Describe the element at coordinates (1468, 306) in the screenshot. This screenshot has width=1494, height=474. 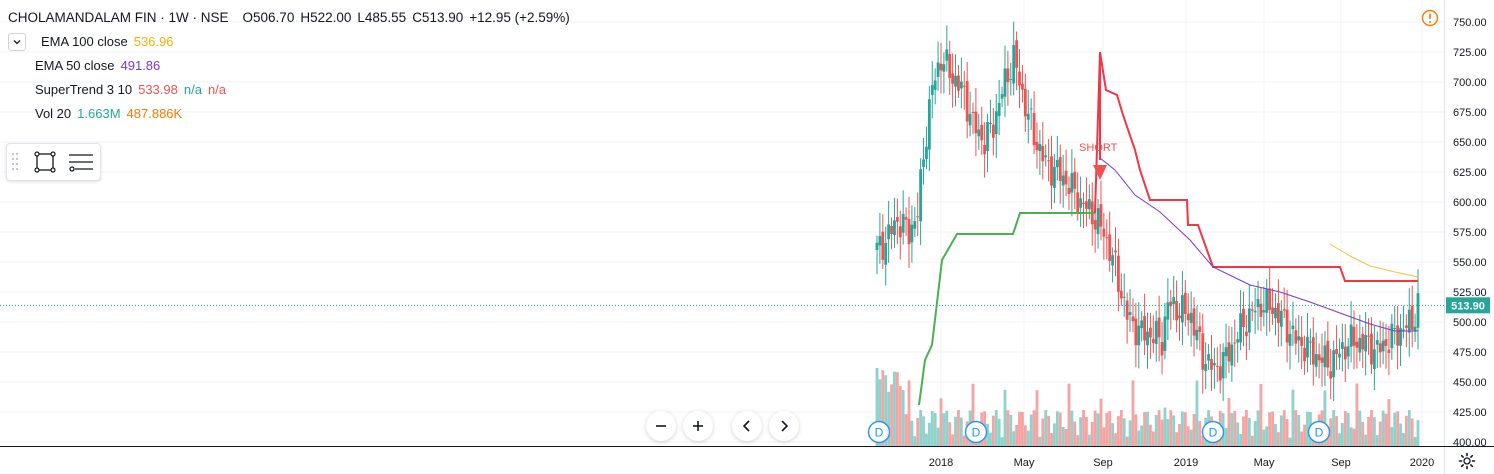
I see `last-price-label: 513.90` at that location.